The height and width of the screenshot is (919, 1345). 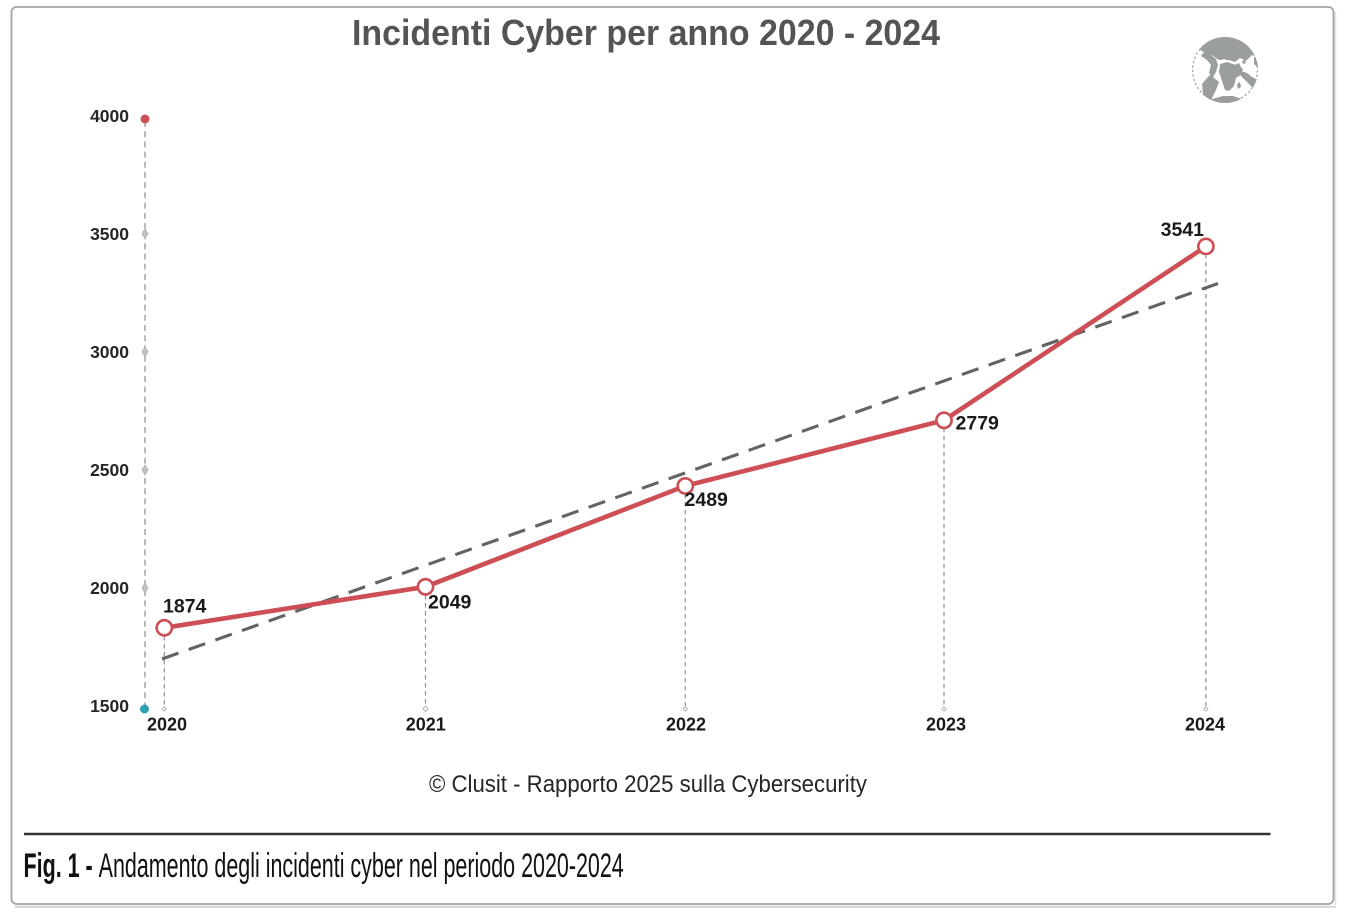 What do you see at coordinates (707, 500) in the screenshot?
I see `svg-text: 2489` at bounding box center [707, 500].